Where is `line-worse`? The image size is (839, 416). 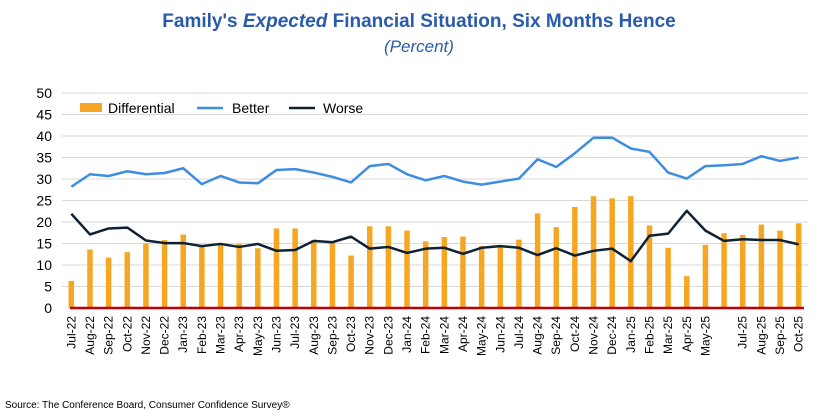
line-worse is located at coordinates (434, 236).